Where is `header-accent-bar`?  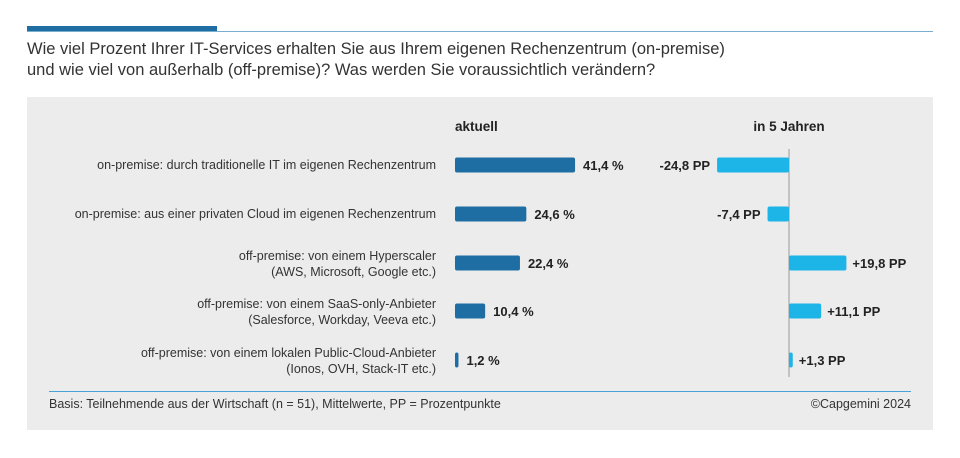
header-accent-bar is located at coordinates (122, 28).